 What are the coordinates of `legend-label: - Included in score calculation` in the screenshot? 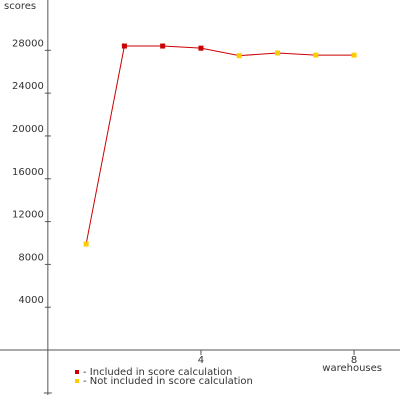 It's located at (157, 372).